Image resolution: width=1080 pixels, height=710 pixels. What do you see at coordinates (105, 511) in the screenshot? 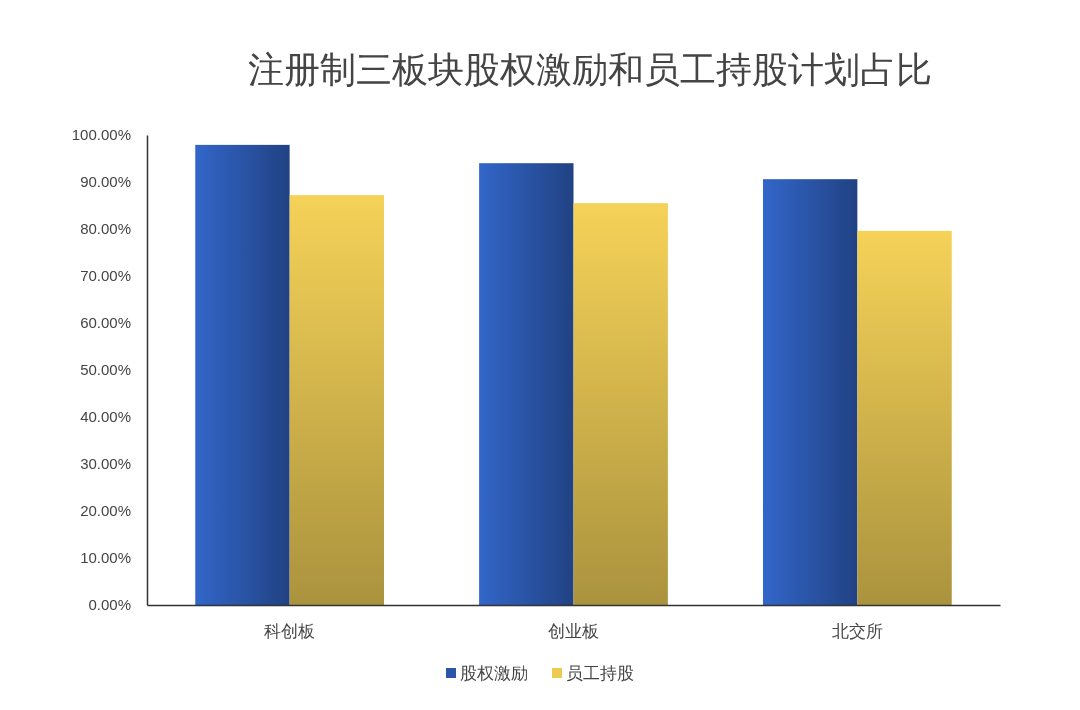
I see `y-tick-label: 20.00%` at bounding box center [105, 511].